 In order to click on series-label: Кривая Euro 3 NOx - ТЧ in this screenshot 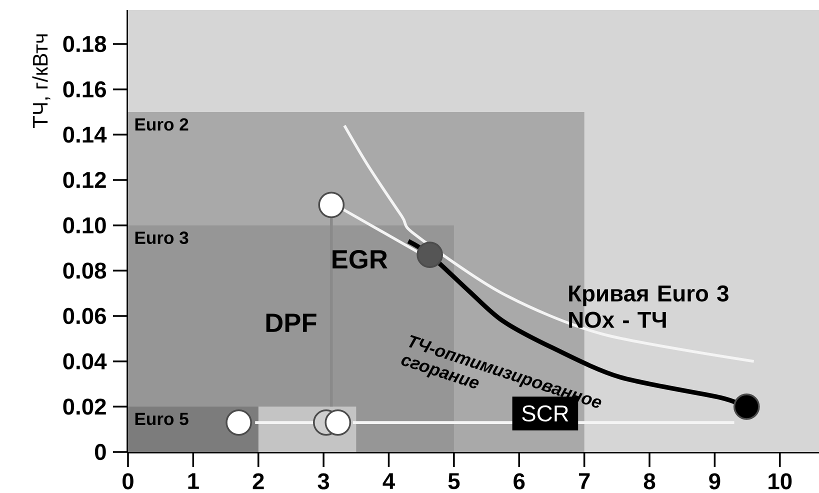, I will do `click(648, 306)`.